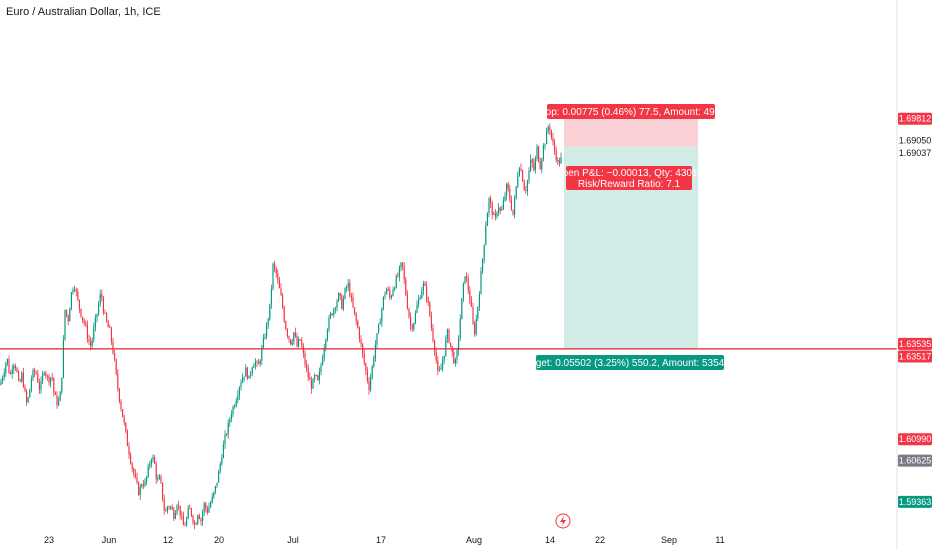 The width and height of the screenshot is (932, 550). What do you see at coordinates (629, 184) in the screenshot?
I see `svg-text: Risk/Reward Ratio: 7.1` at bounding box center [629, 184].